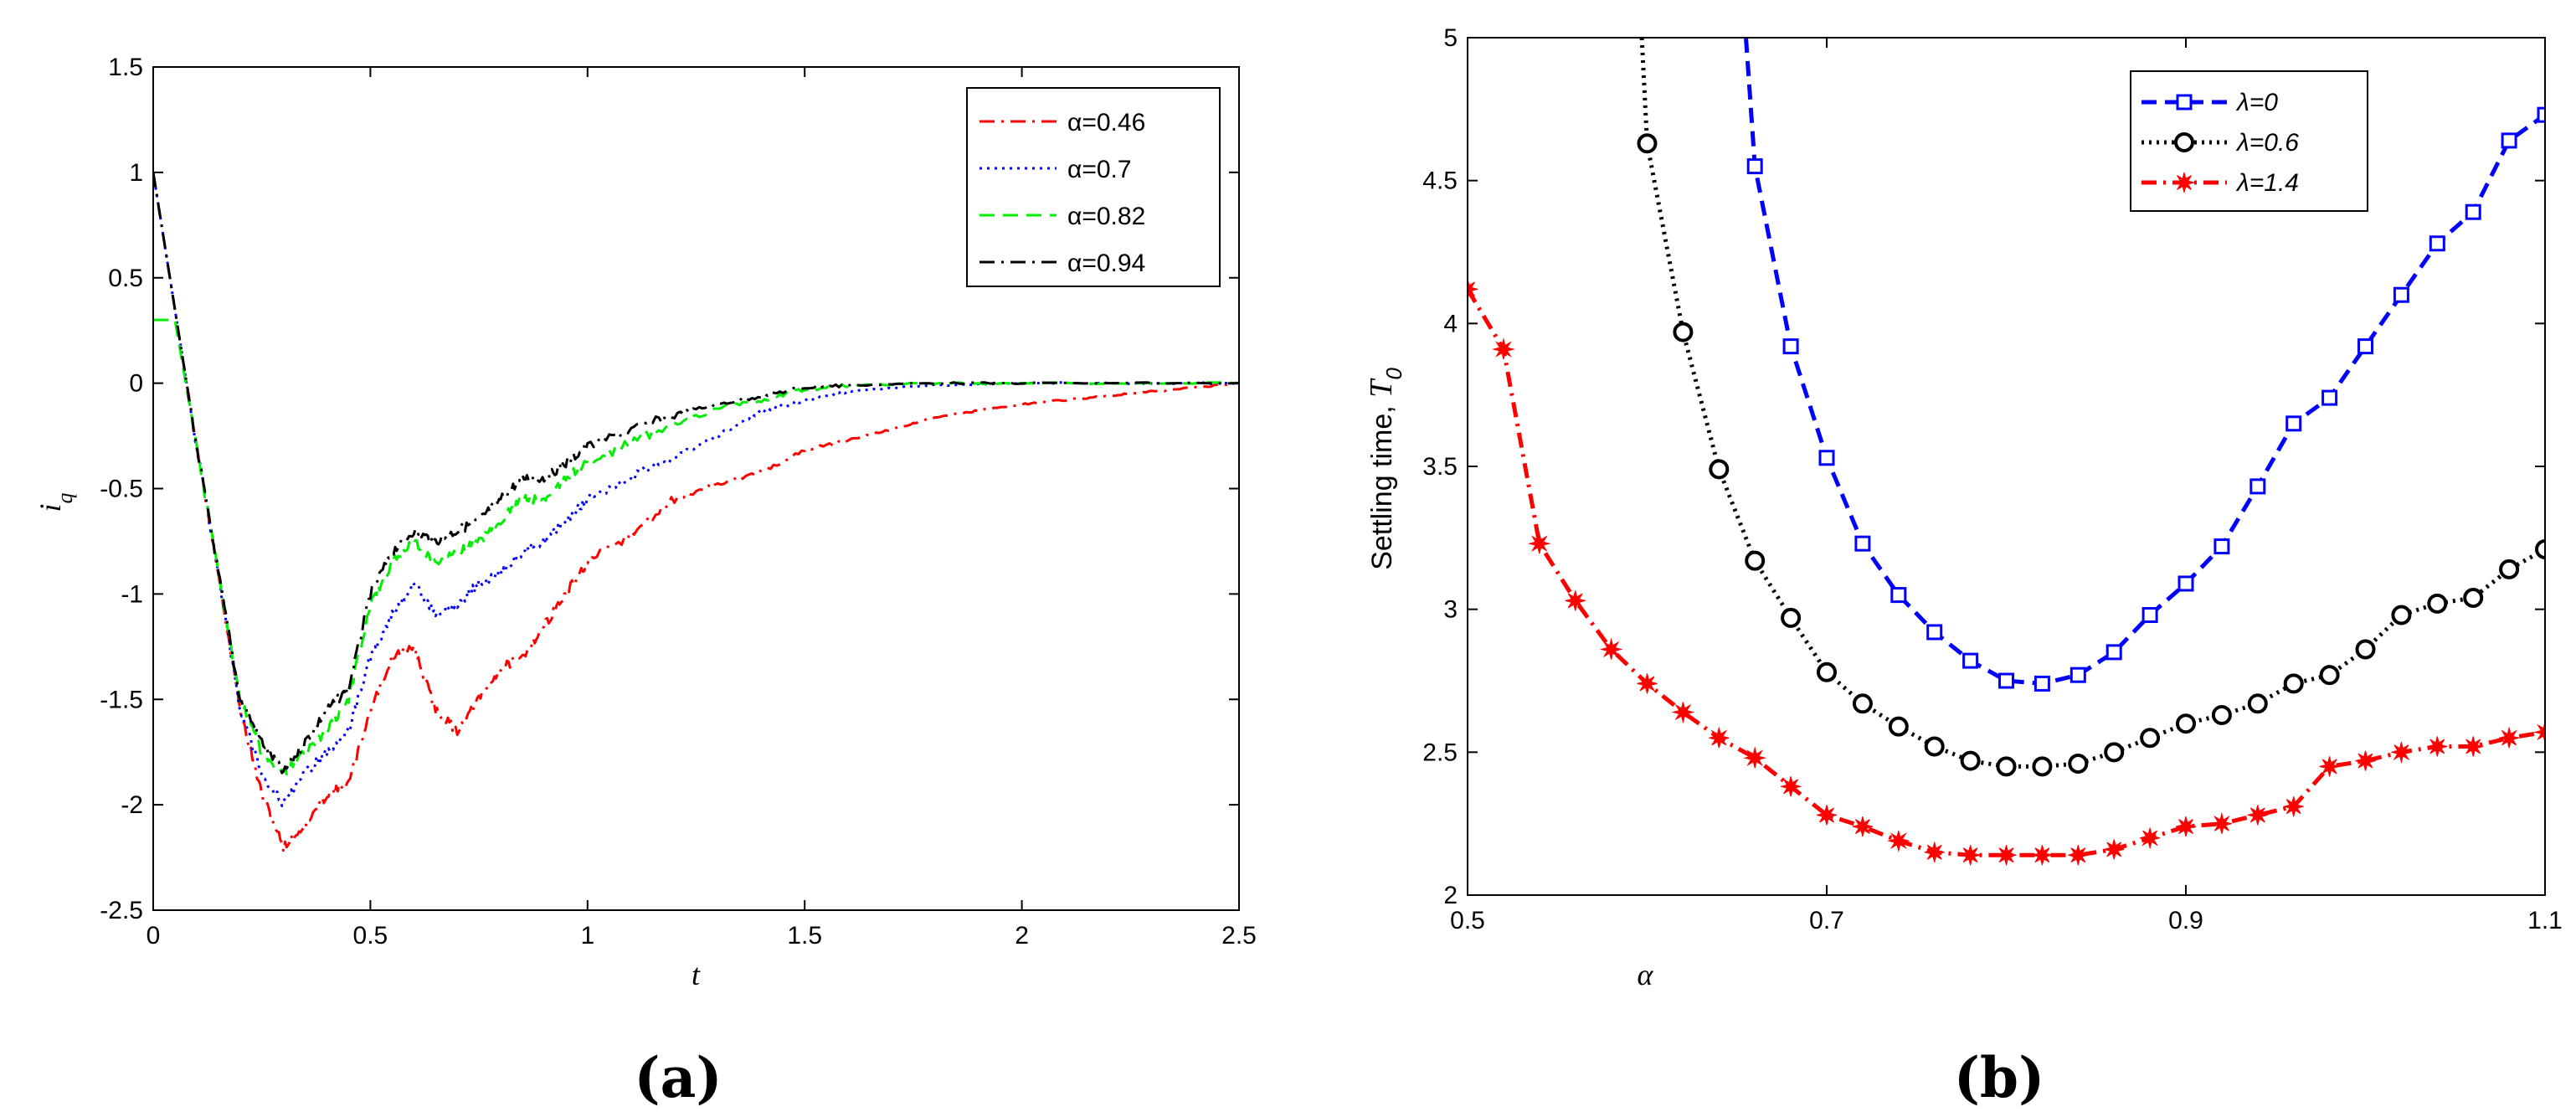 This screenshot has height=1117, width=2576. What do you see at coordinates (122, 910) in the screenshot?
I see `y-tick-label: -2.5` at bounding box center [122, 910].